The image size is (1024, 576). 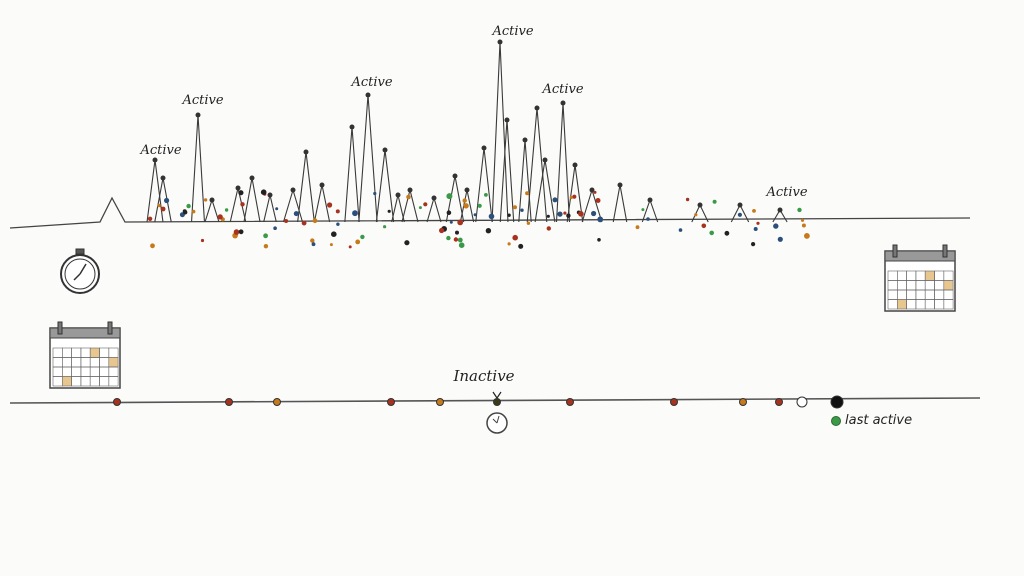 I want to click on green-dot-icon, so click(x=836, y=420).